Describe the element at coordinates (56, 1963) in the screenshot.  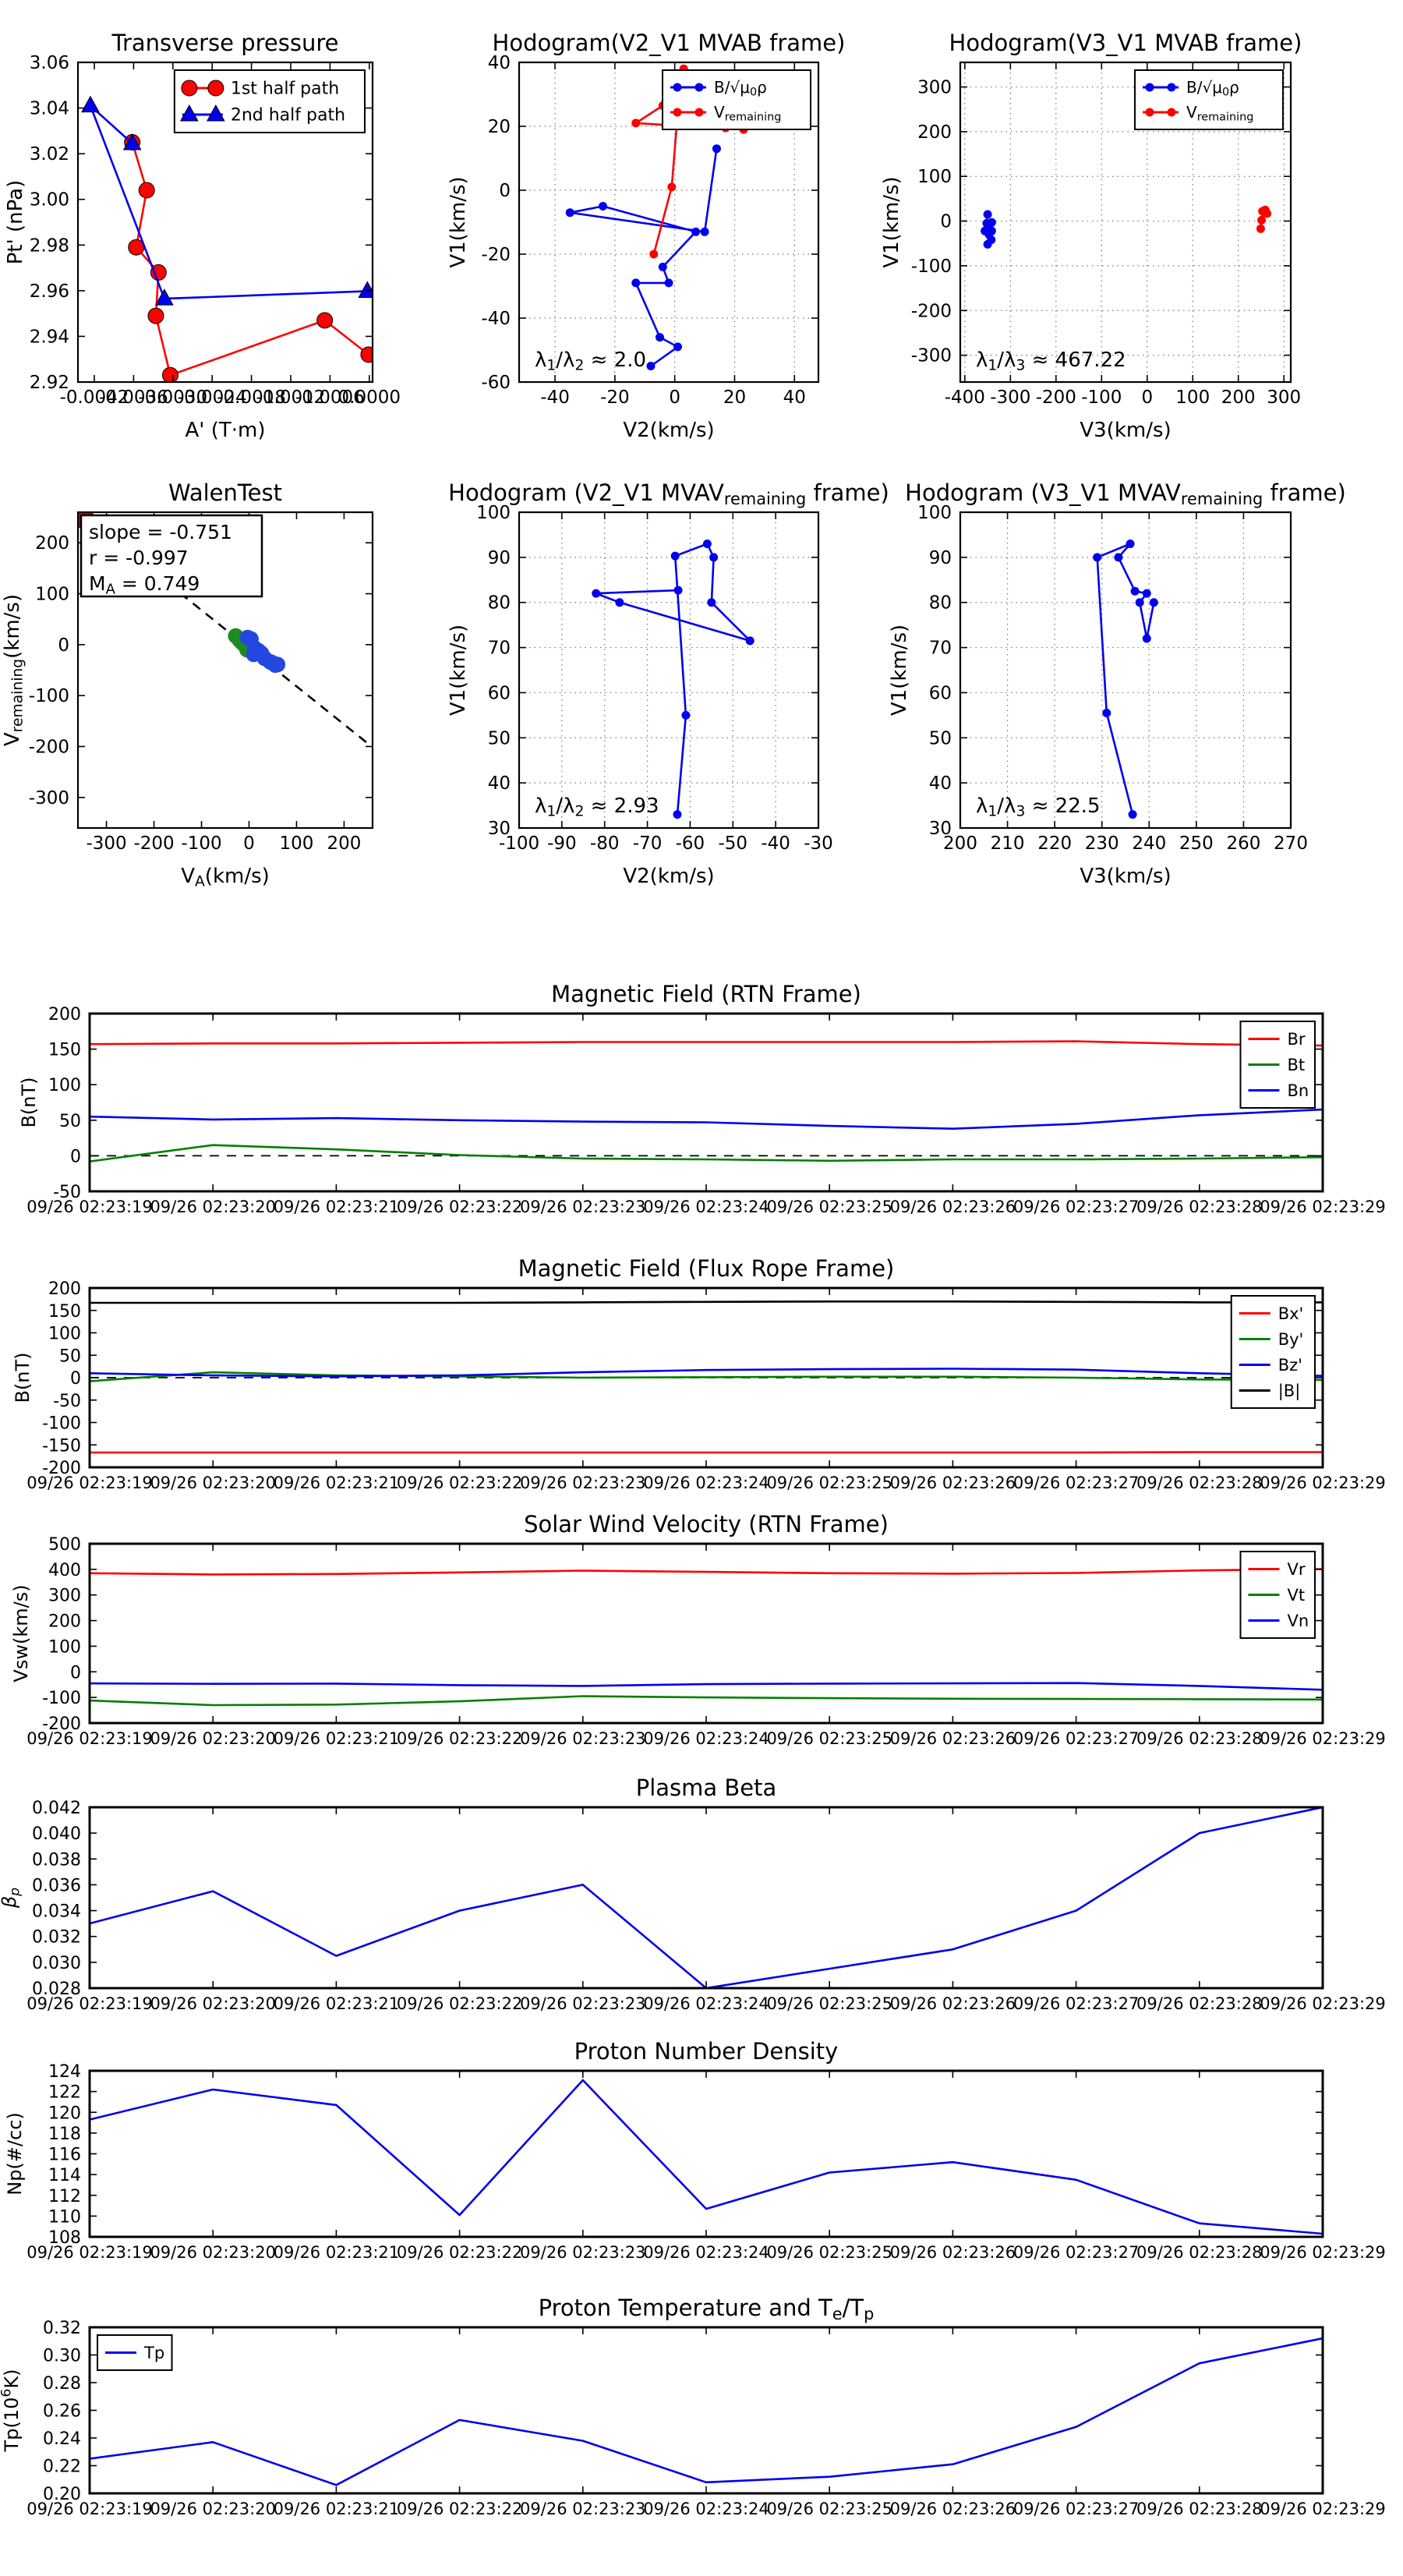
I see `svg-text: 0.030` at that location.